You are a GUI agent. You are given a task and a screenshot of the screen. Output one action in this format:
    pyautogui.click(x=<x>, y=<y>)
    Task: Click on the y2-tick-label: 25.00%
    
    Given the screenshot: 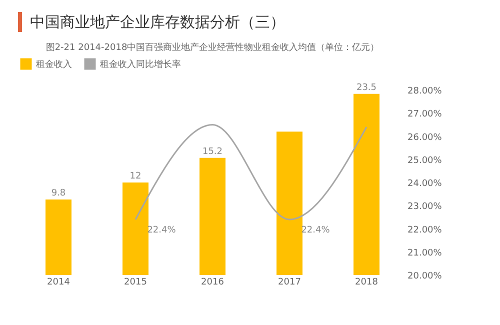 What is the action you would take?
    pyautogui.click(x=425, y=161)
    